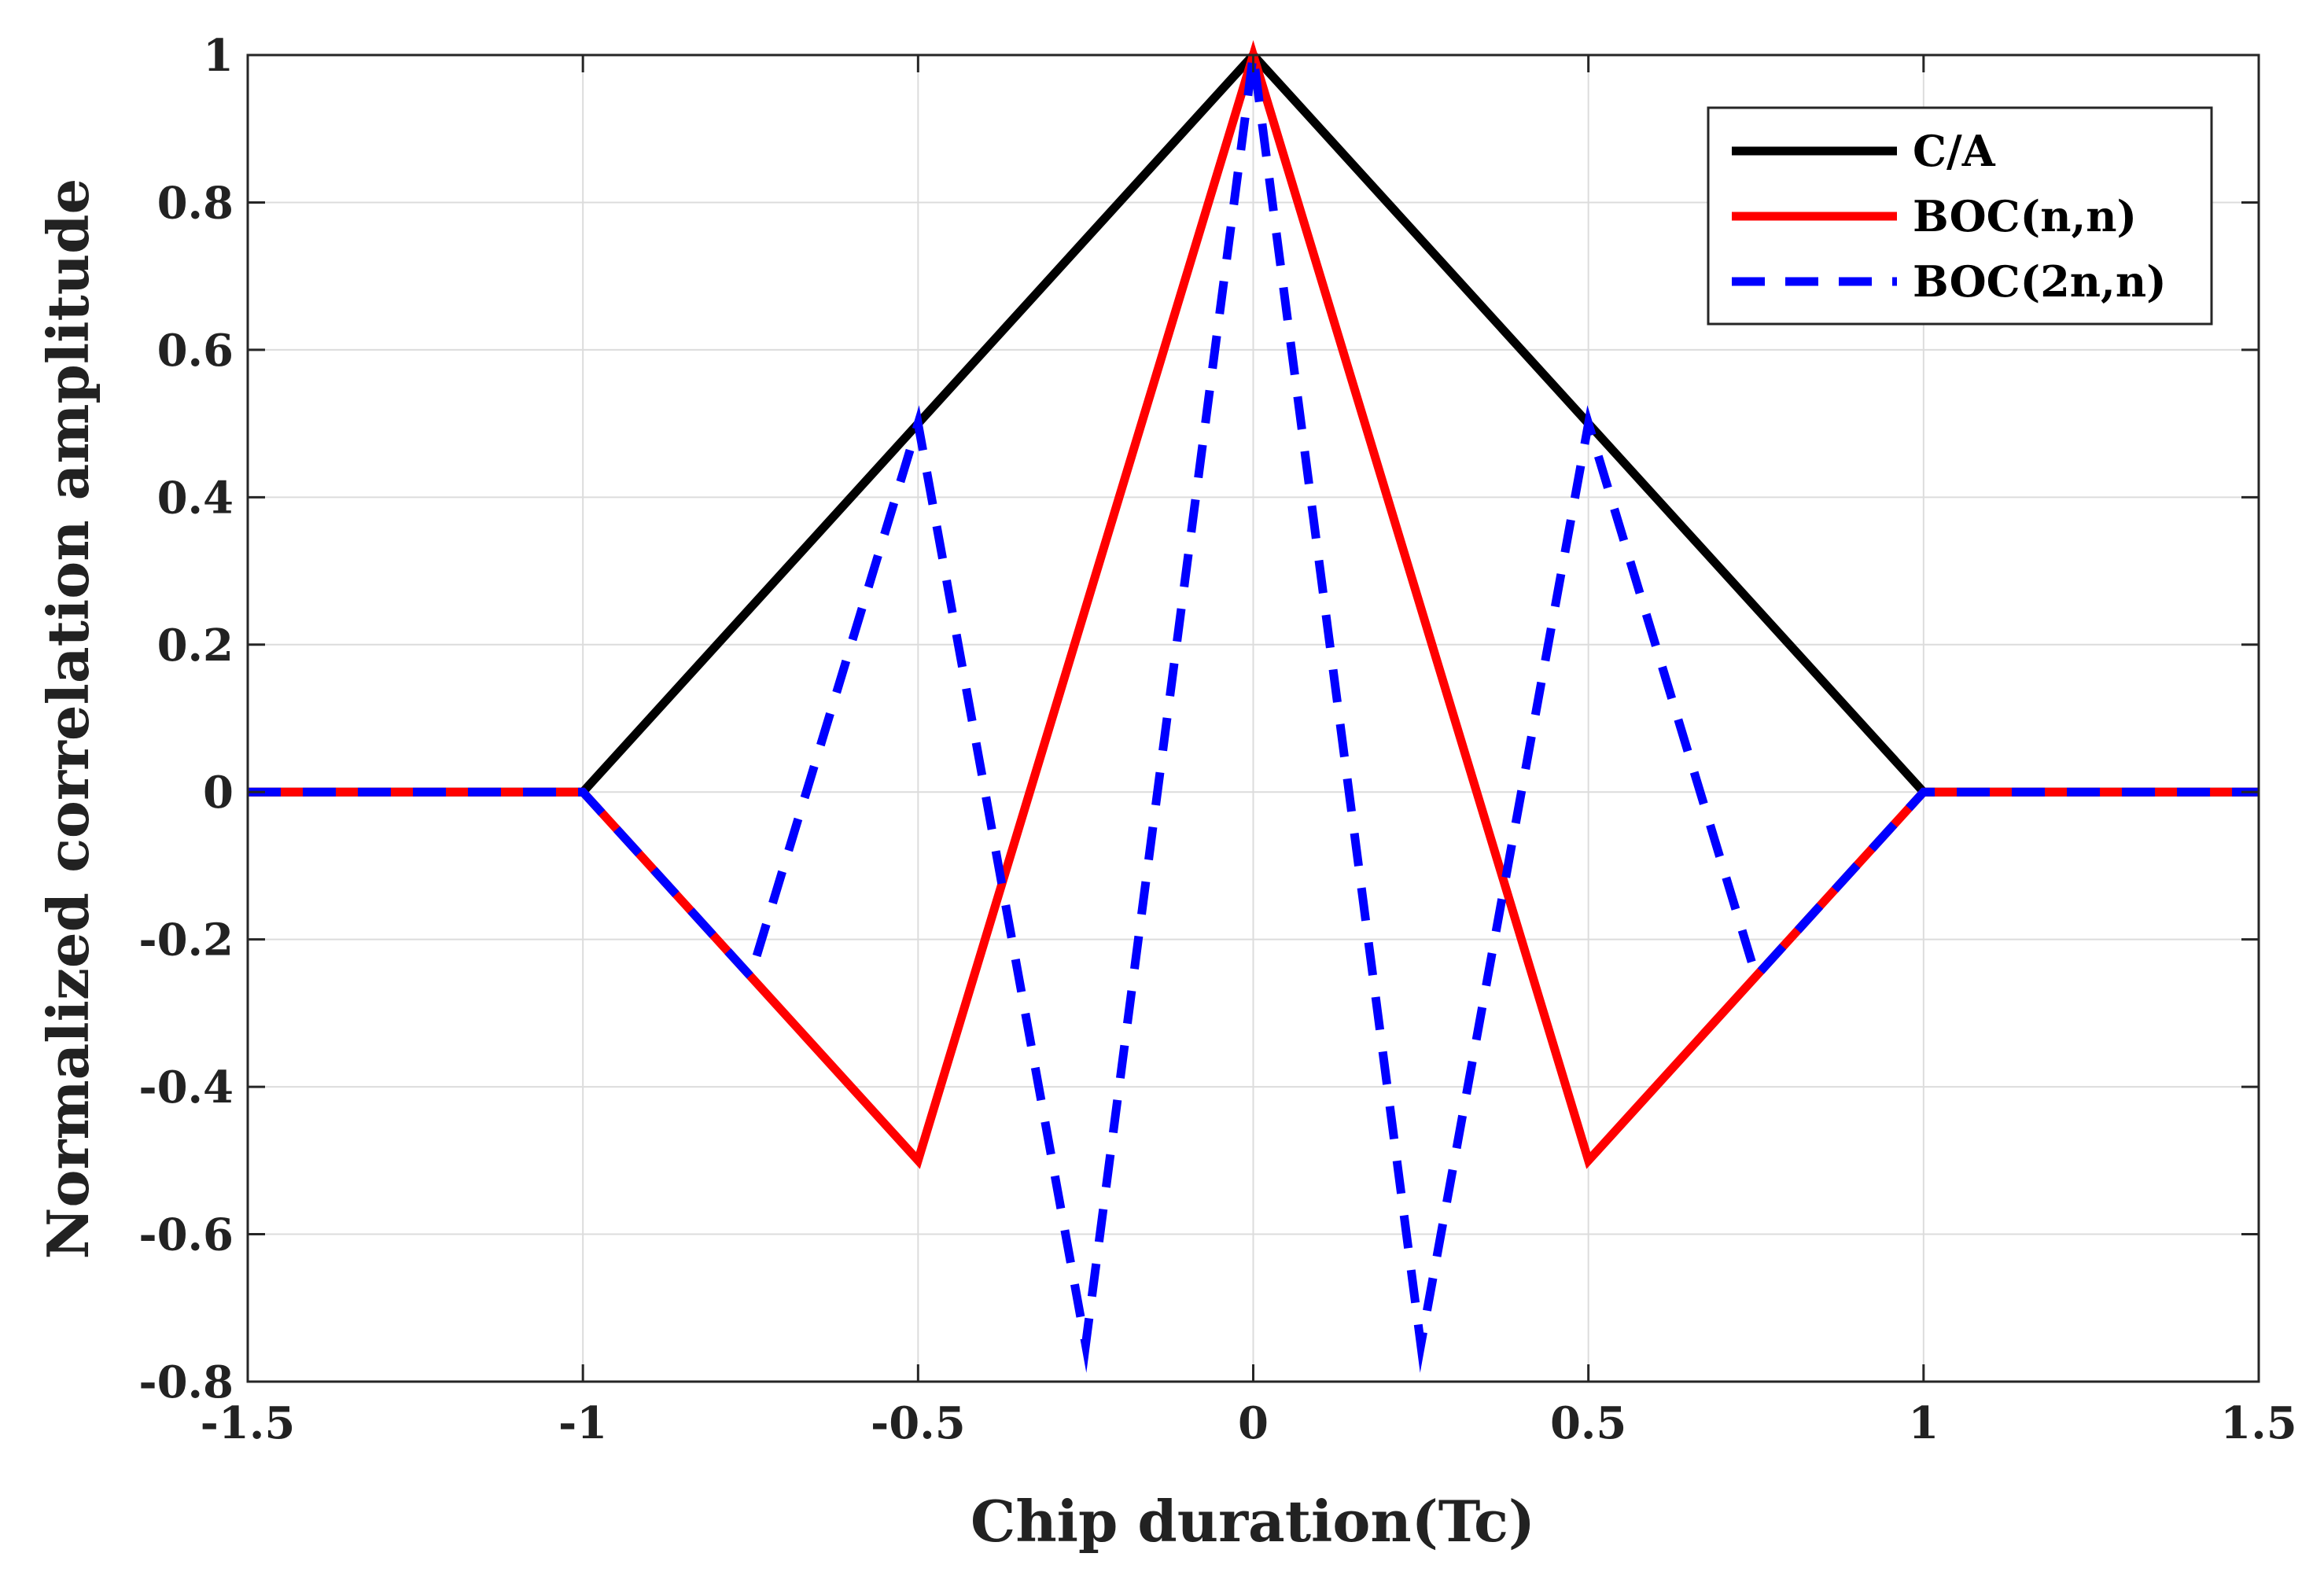 The width and height of the screenshot is (2324, 1579). I want to click on legend: C/A BOC(n,n) BOC(2n,n), so click(1960, 216).